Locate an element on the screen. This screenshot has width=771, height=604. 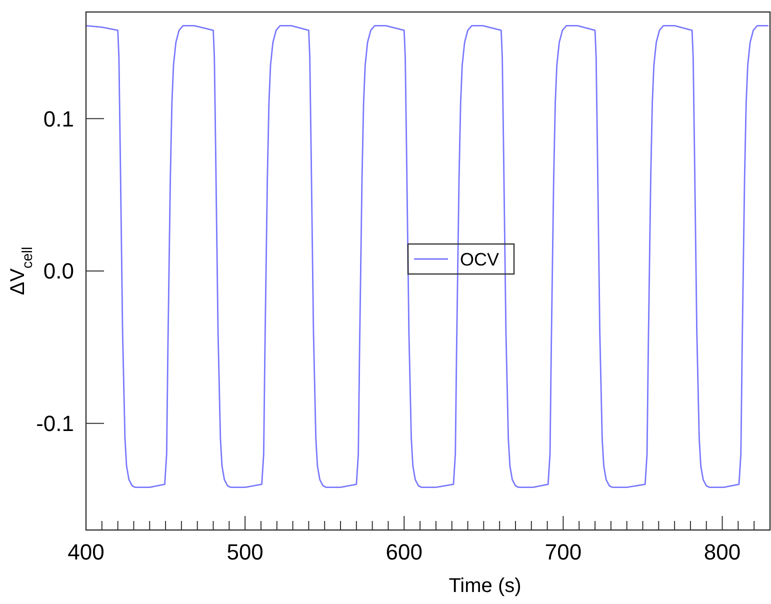
x-tick-label: 400 is located at coordinates (86, 552).